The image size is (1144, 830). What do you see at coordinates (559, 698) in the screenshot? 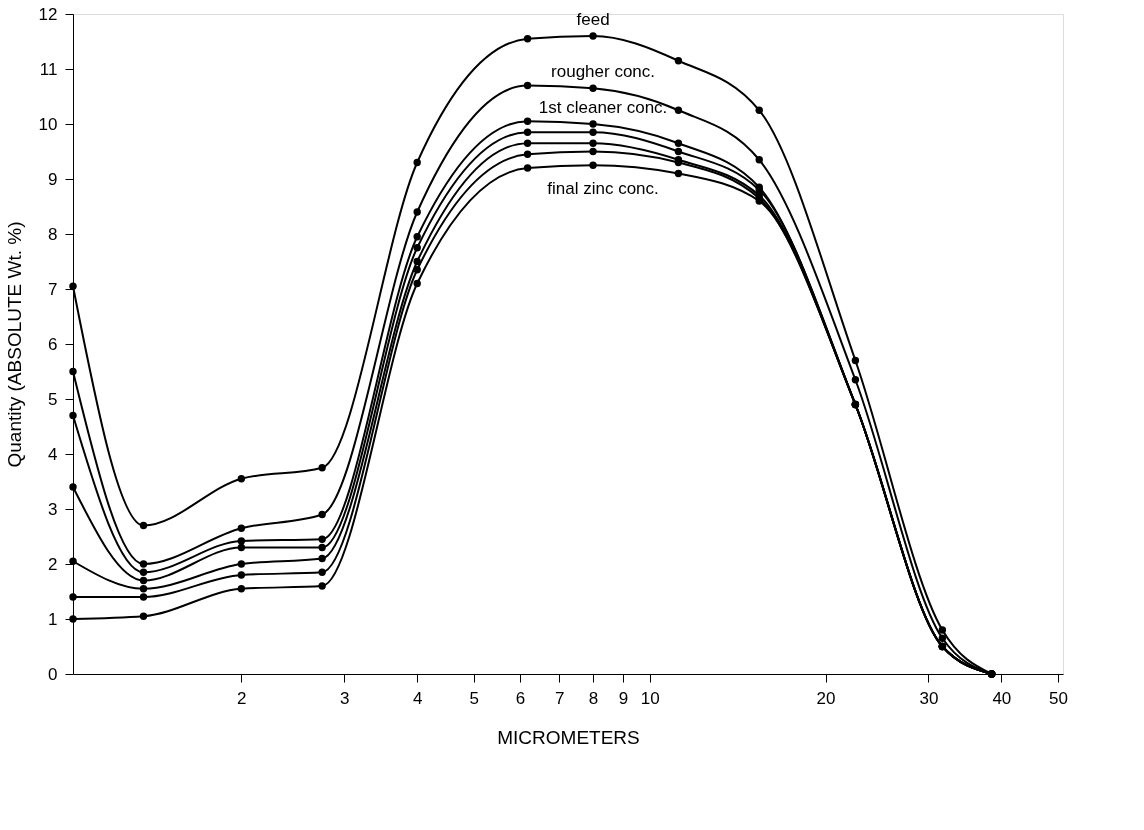
I see `x-tick-label: 7` at bounding box center [559, 698].